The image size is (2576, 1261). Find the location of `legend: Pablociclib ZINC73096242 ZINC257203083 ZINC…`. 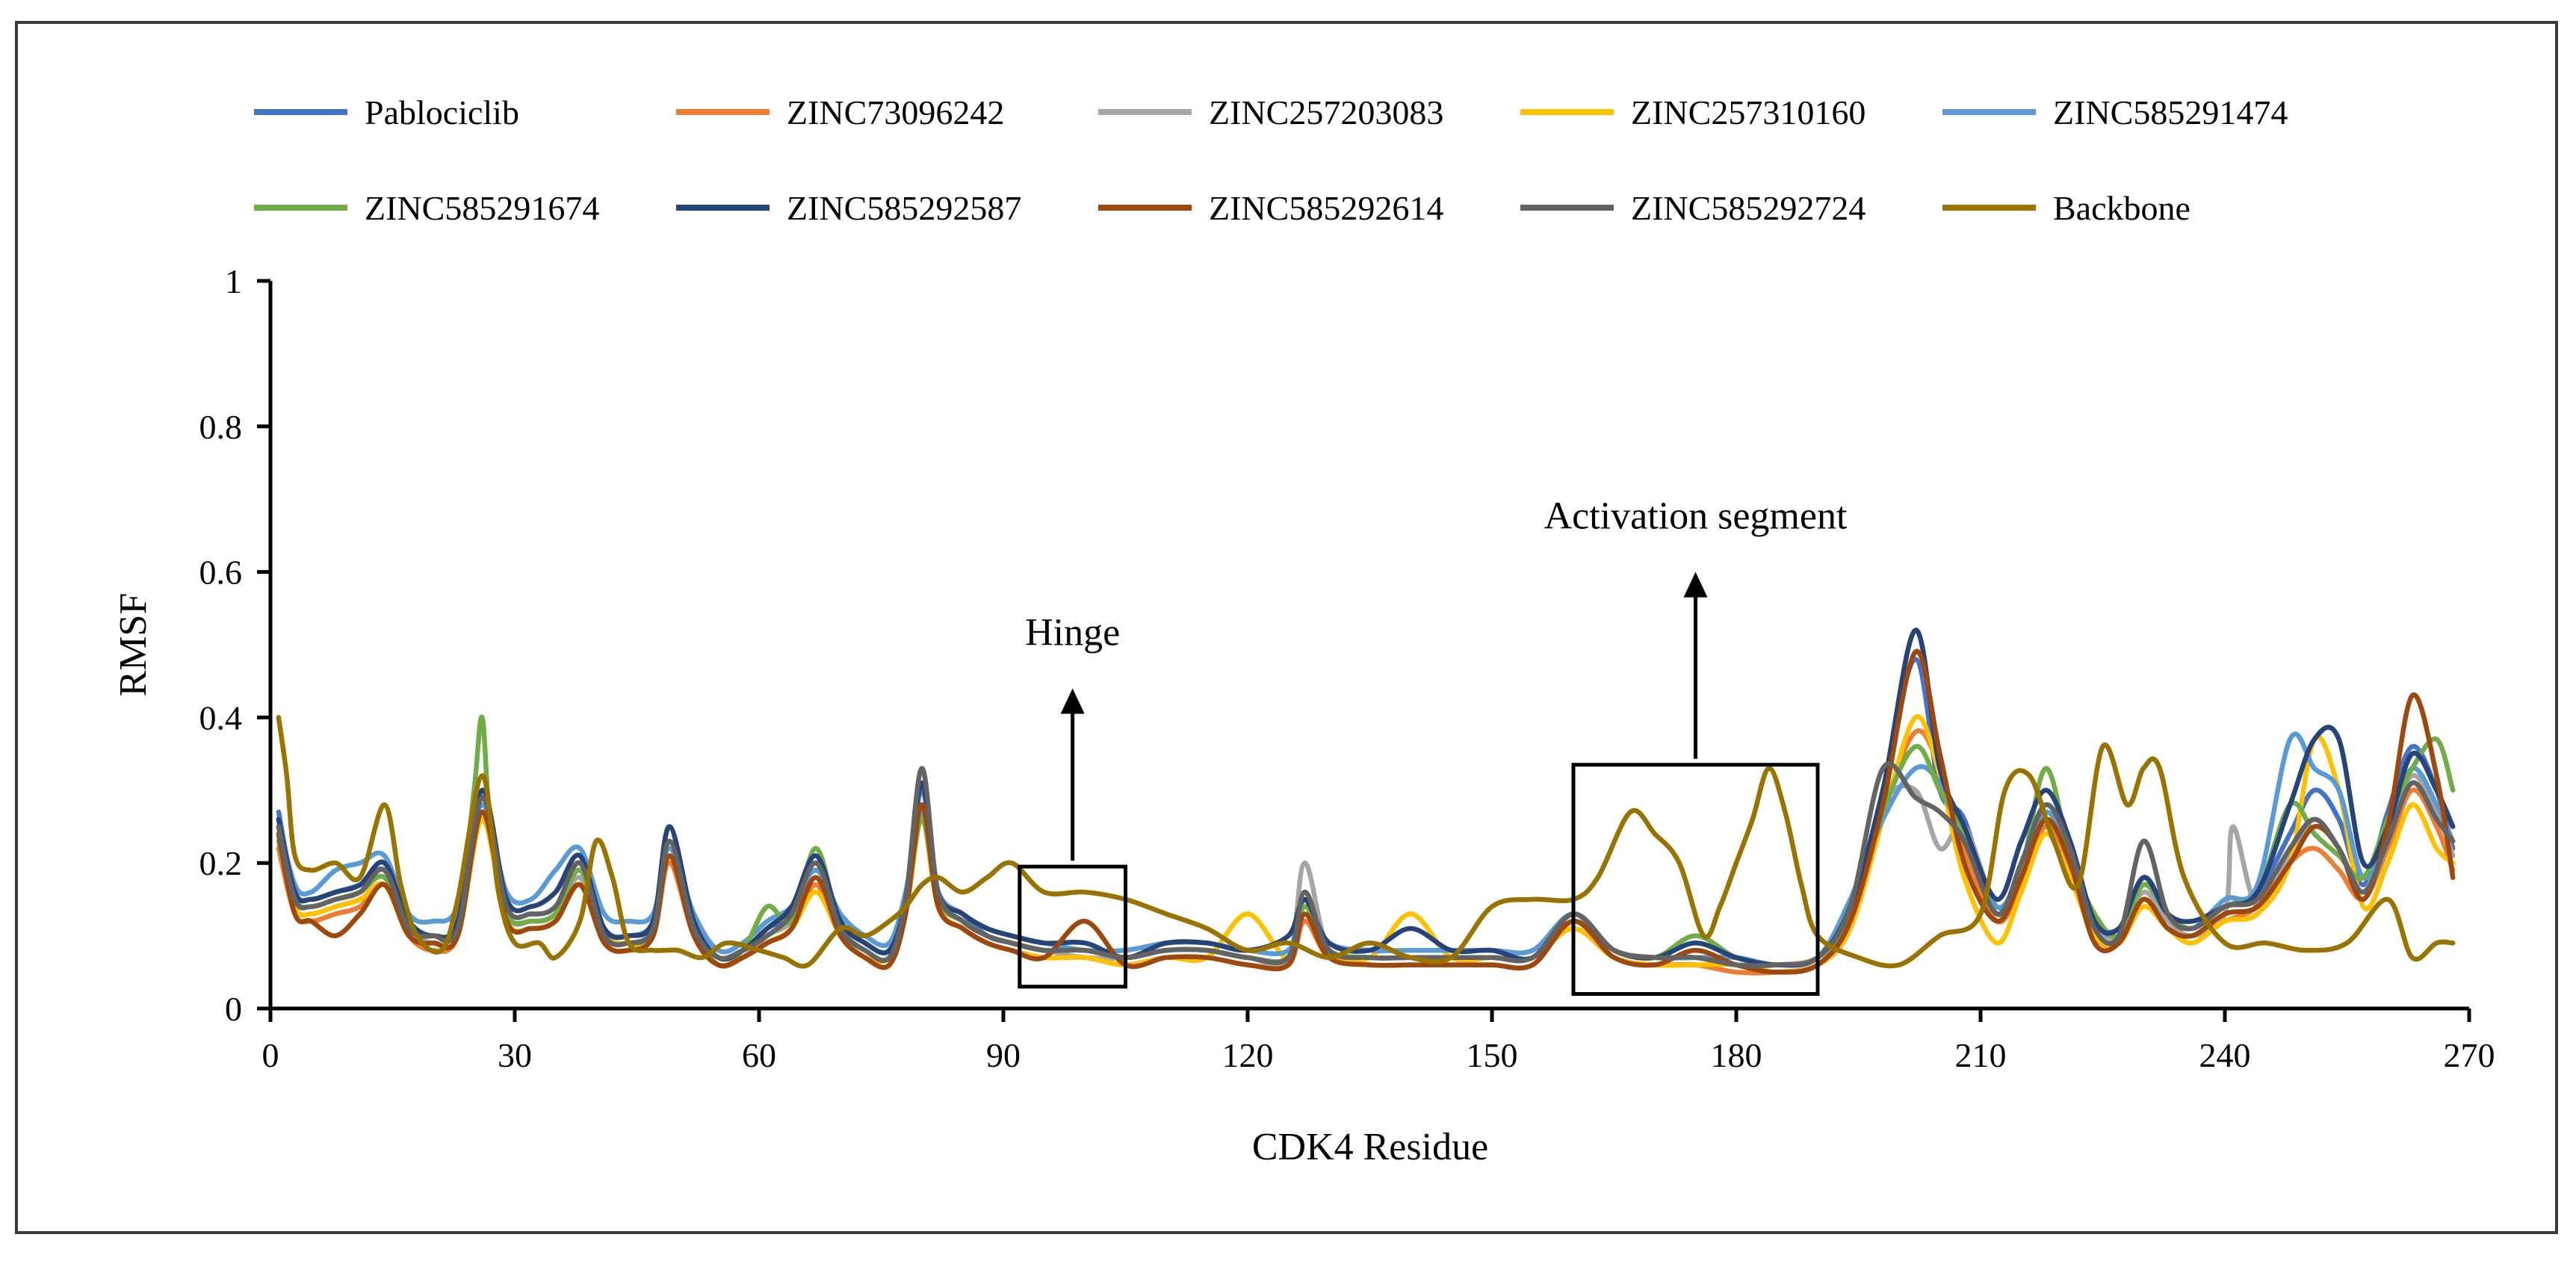

legend: Pablociclib ZINC73096242 ZINC257203083 ZINC… is located at coordinates (1271, 160).